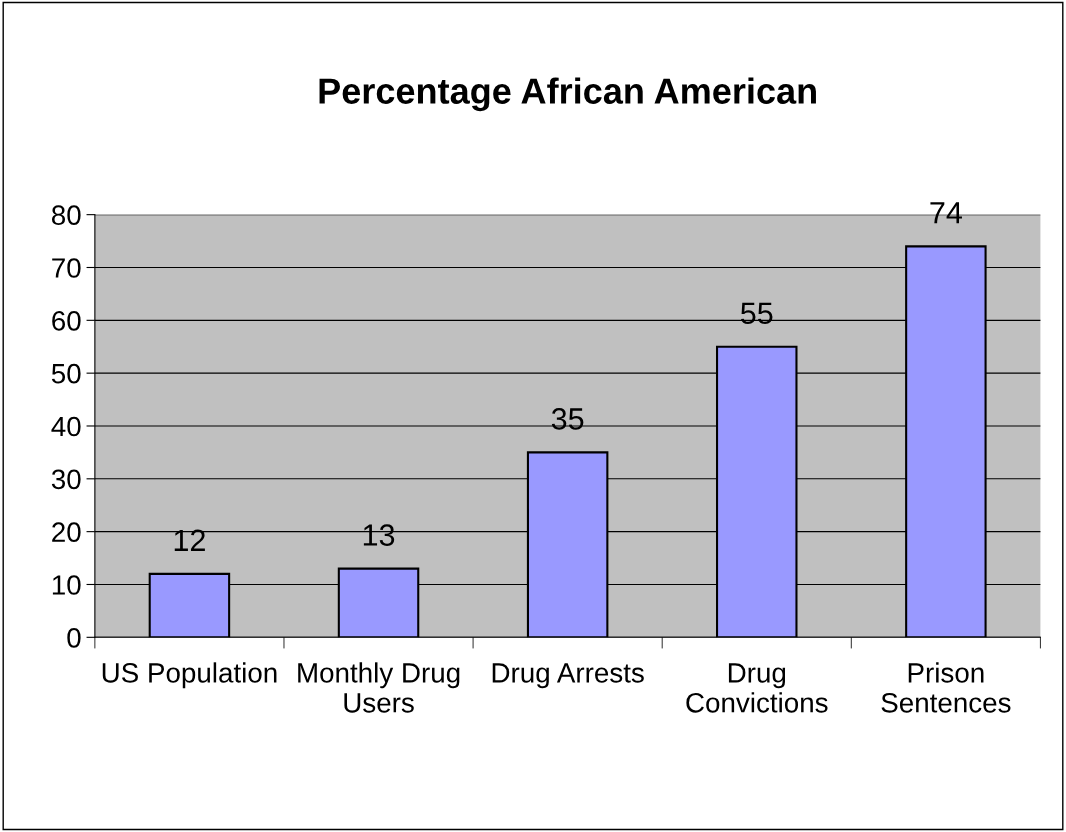  What do you see at coordinates (379, 687) in the screenshot?
I see `x-tick-label: Monthly Drug Users` at bounding box center [379, 687].